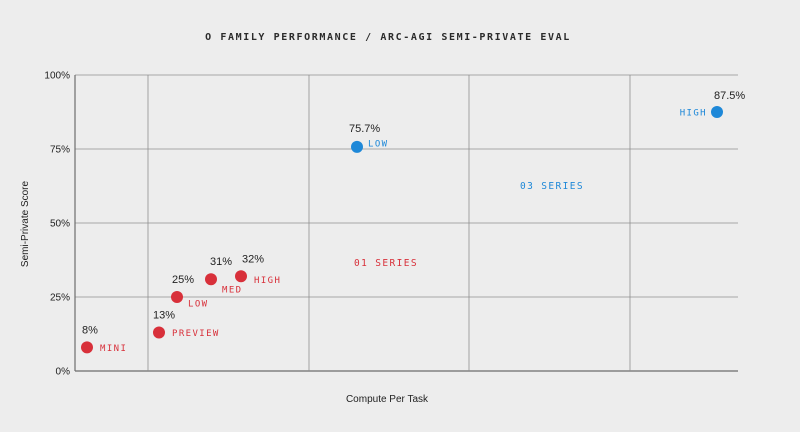 This screenshot has height=432, width=800. Describe the element at coordinates (729, 96) in the screenshot. I see `data-value-label: 87.5%` at that location.